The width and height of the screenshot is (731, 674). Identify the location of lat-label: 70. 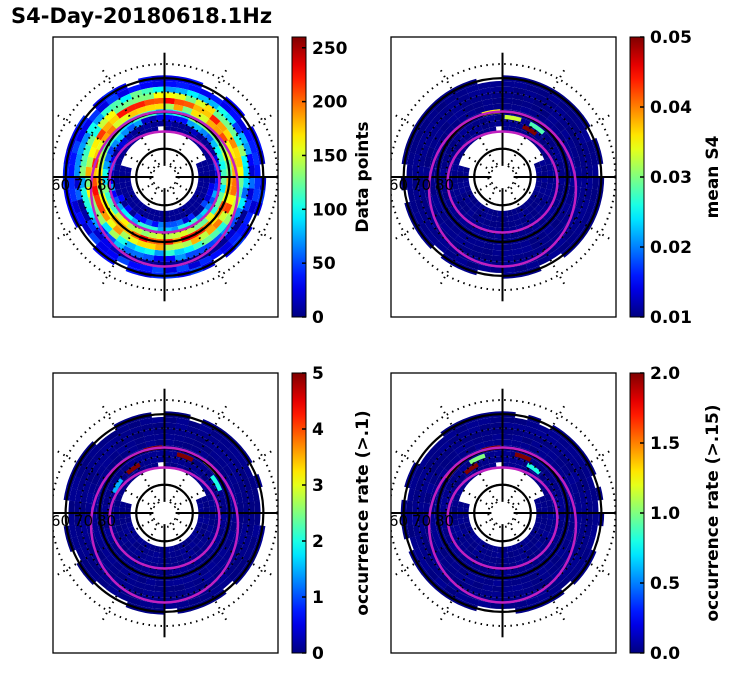
(83, 521).